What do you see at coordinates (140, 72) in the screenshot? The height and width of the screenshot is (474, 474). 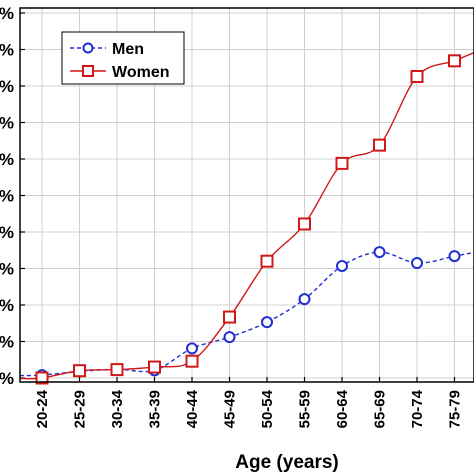 I see `legend-women-label: Women` at bounding box center [140, 72].